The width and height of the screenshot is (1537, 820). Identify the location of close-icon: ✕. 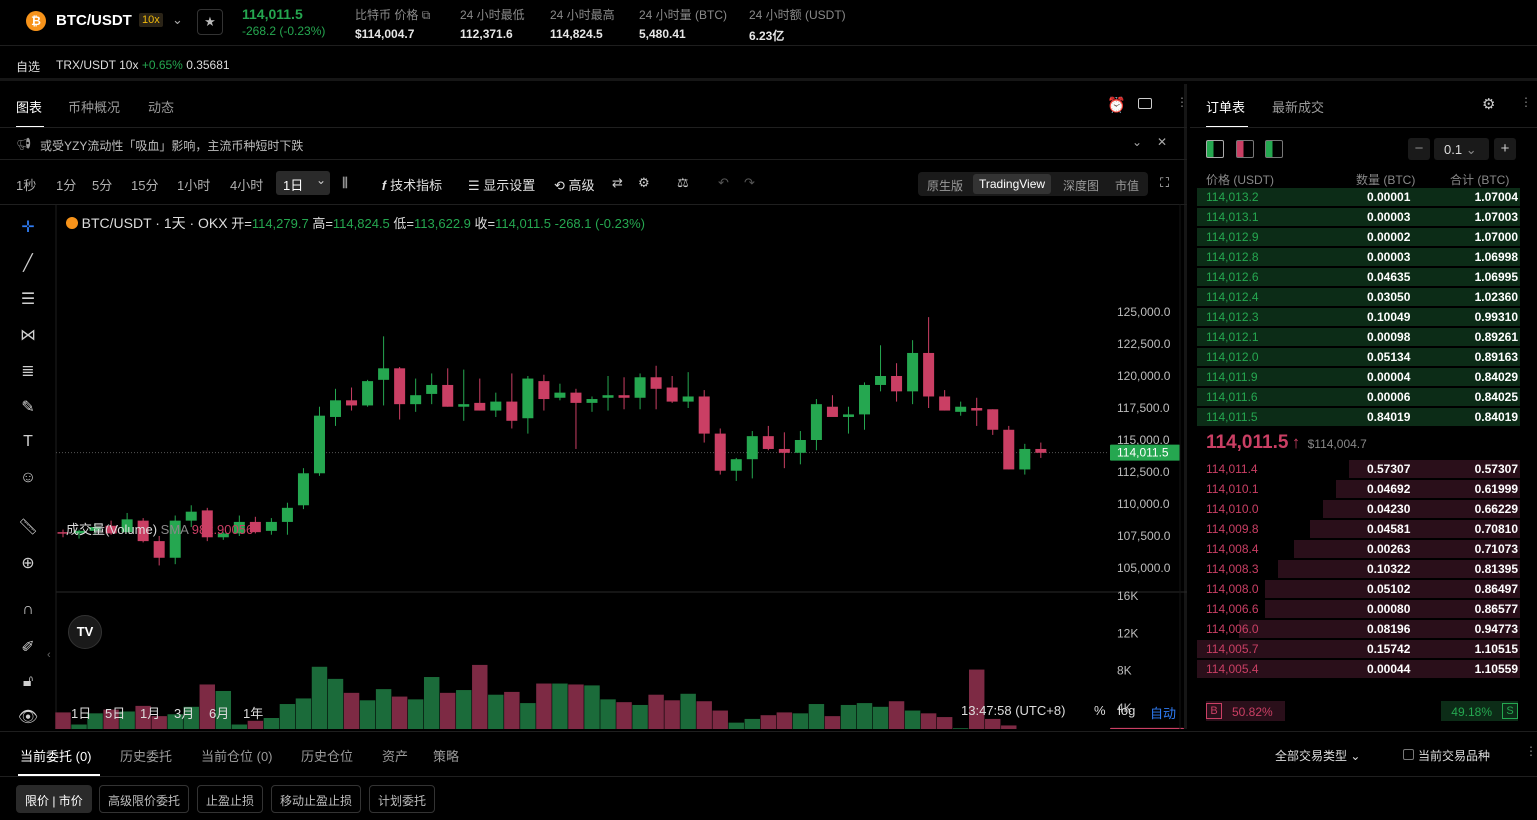
(1162, 142).